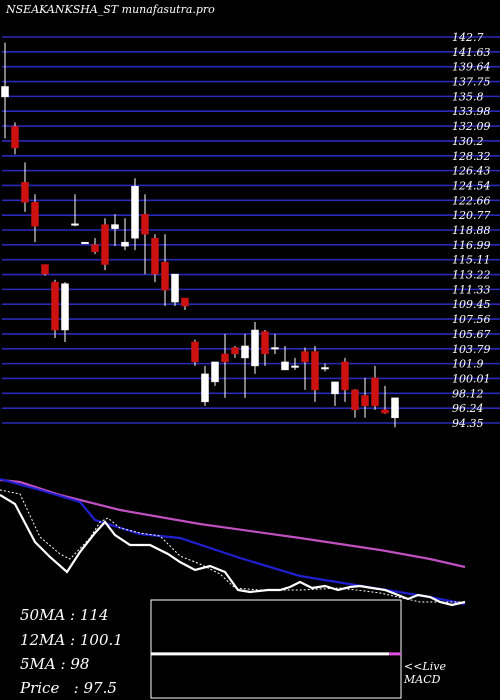  I want to click on price-tick-label: 120.77, so click(471, 215).